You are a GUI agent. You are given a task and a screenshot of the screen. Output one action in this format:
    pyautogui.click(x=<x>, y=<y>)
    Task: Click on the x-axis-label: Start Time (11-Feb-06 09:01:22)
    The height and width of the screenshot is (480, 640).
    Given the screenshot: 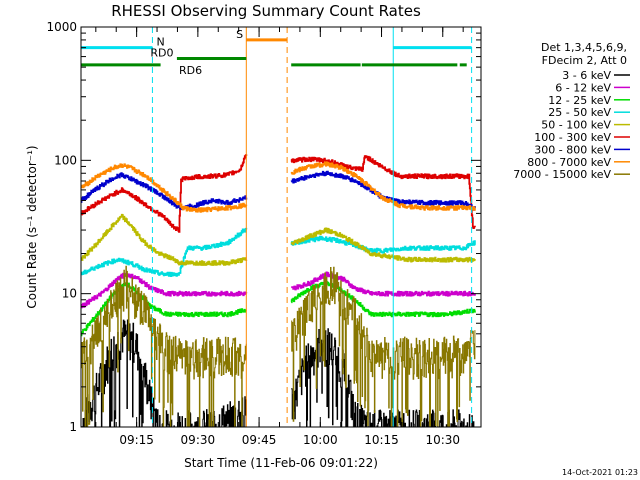 What is the action you would take?
    pyautogui.click(x=281, y=463)
    